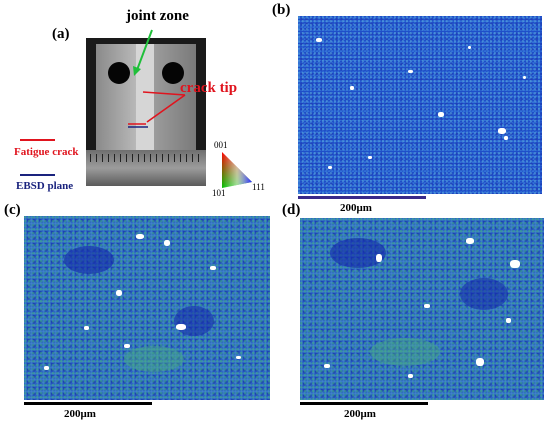 This screenshot has height=425, width=550. I want to click on panel-a-label: (a), so click(61, 34).